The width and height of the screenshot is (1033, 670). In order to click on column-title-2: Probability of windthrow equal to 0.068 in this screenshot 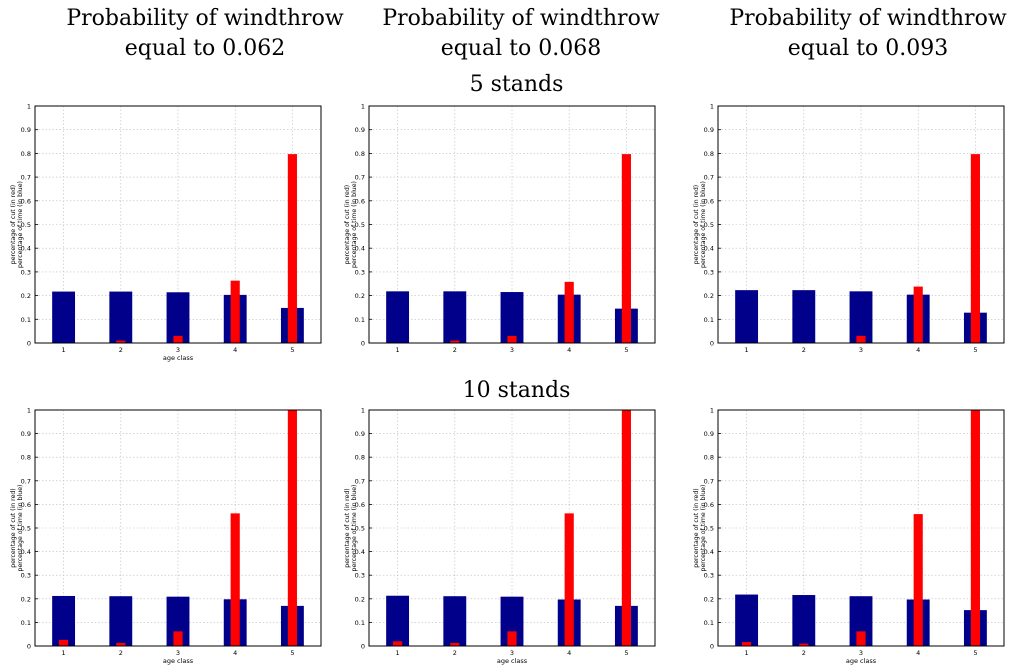, I will do `click(521, 34)`.